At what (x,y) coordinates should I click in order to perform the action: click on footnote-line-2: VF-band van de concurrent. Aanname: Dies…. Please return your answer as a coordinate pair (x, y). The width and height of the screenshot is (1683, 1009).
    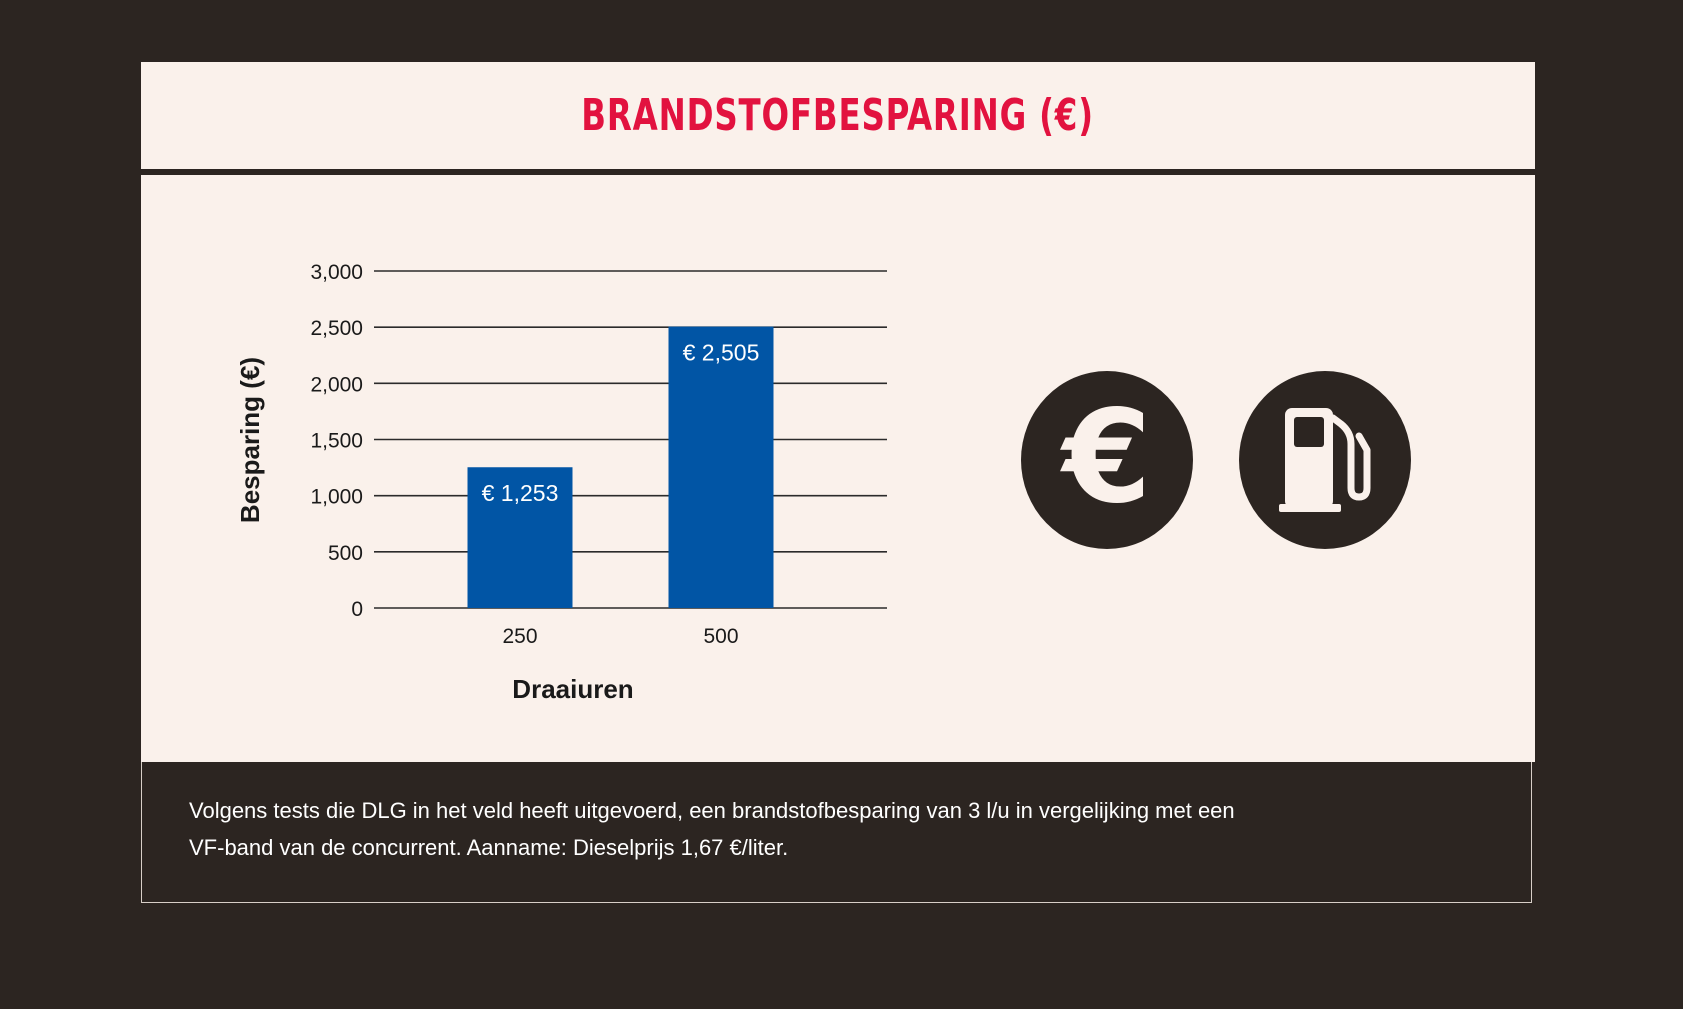
    Looking at the image, I should click on (489, 847).